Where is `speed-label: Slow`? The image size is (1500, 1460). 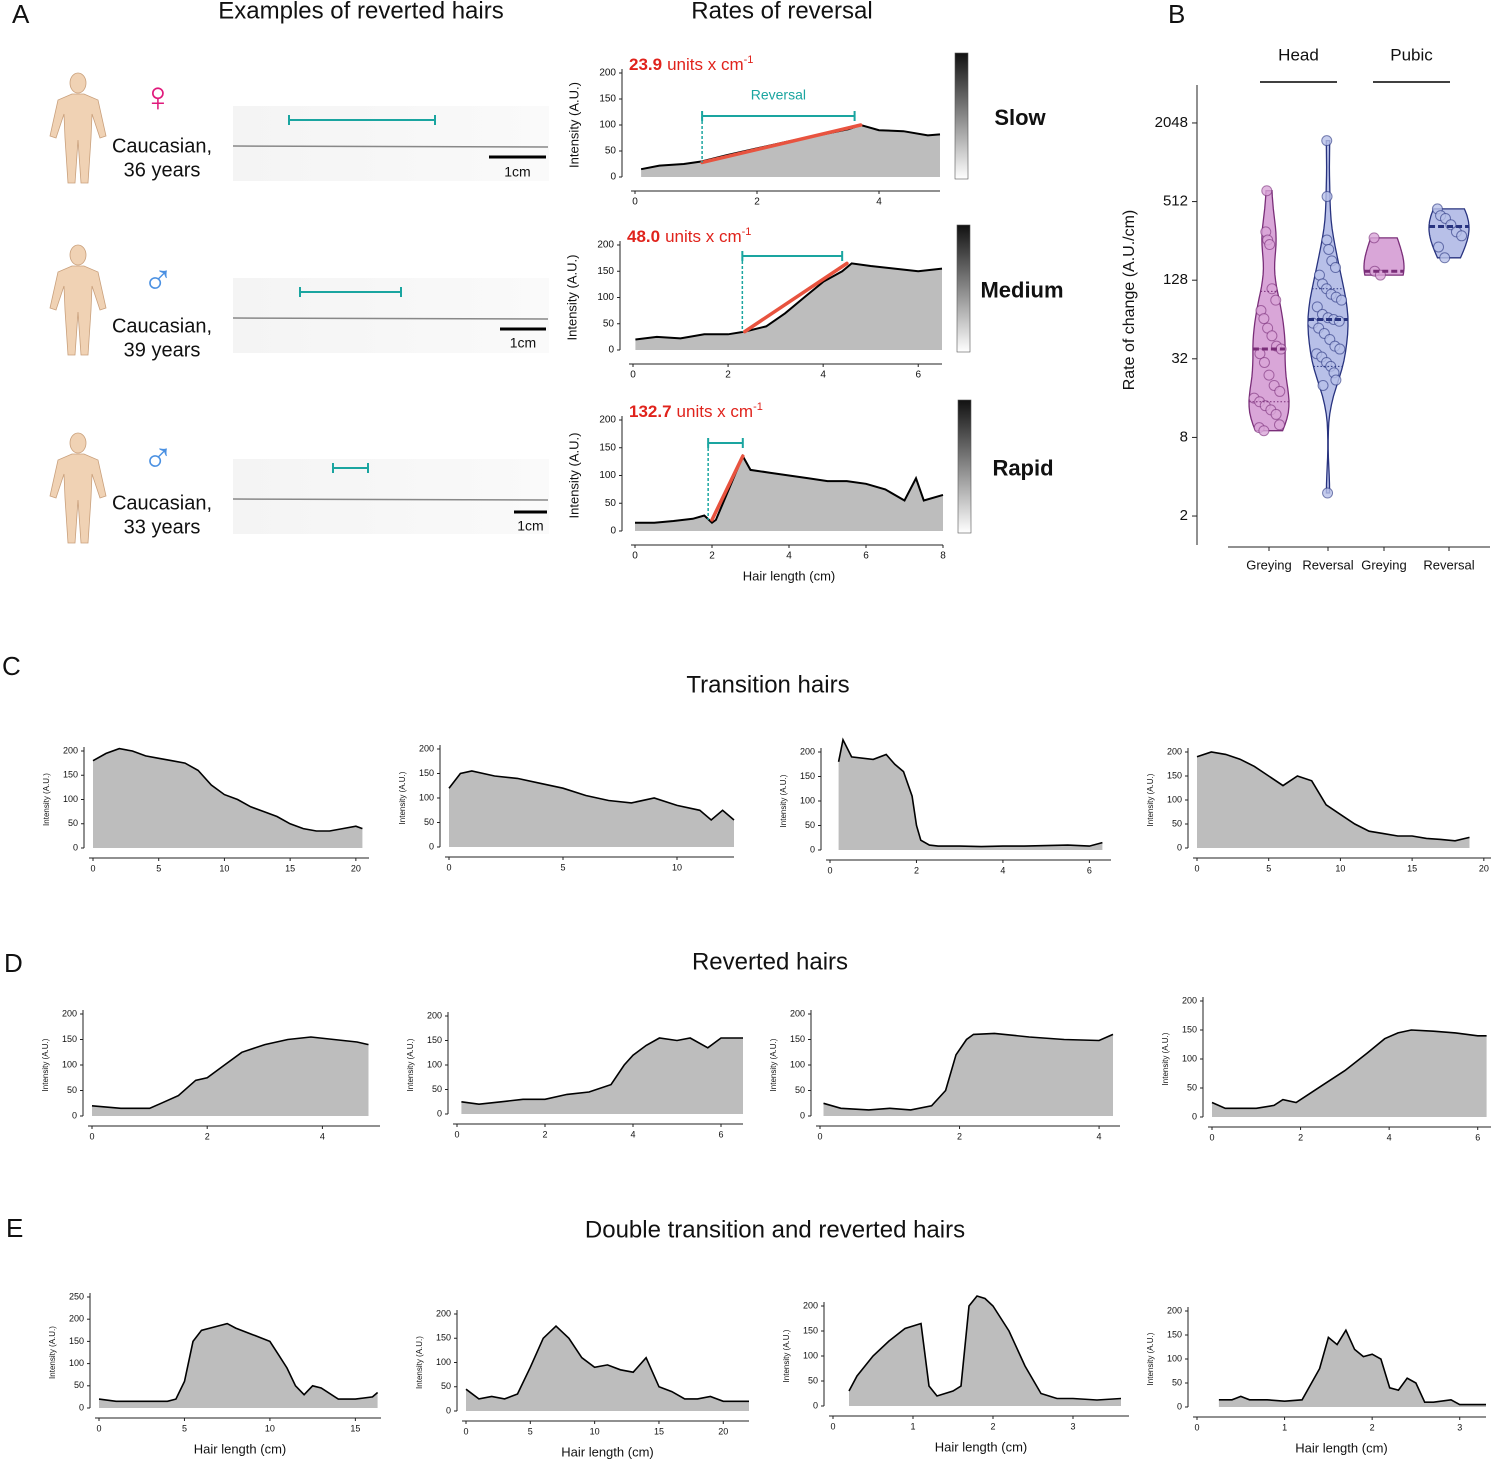 speed-label: Slow is located at coordinates (1020, 117).